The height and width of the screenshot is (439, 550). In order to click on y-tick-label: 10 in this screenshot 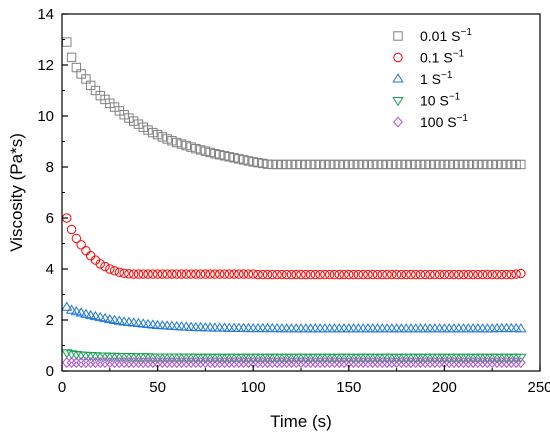, I will do `click(45, 116)`.